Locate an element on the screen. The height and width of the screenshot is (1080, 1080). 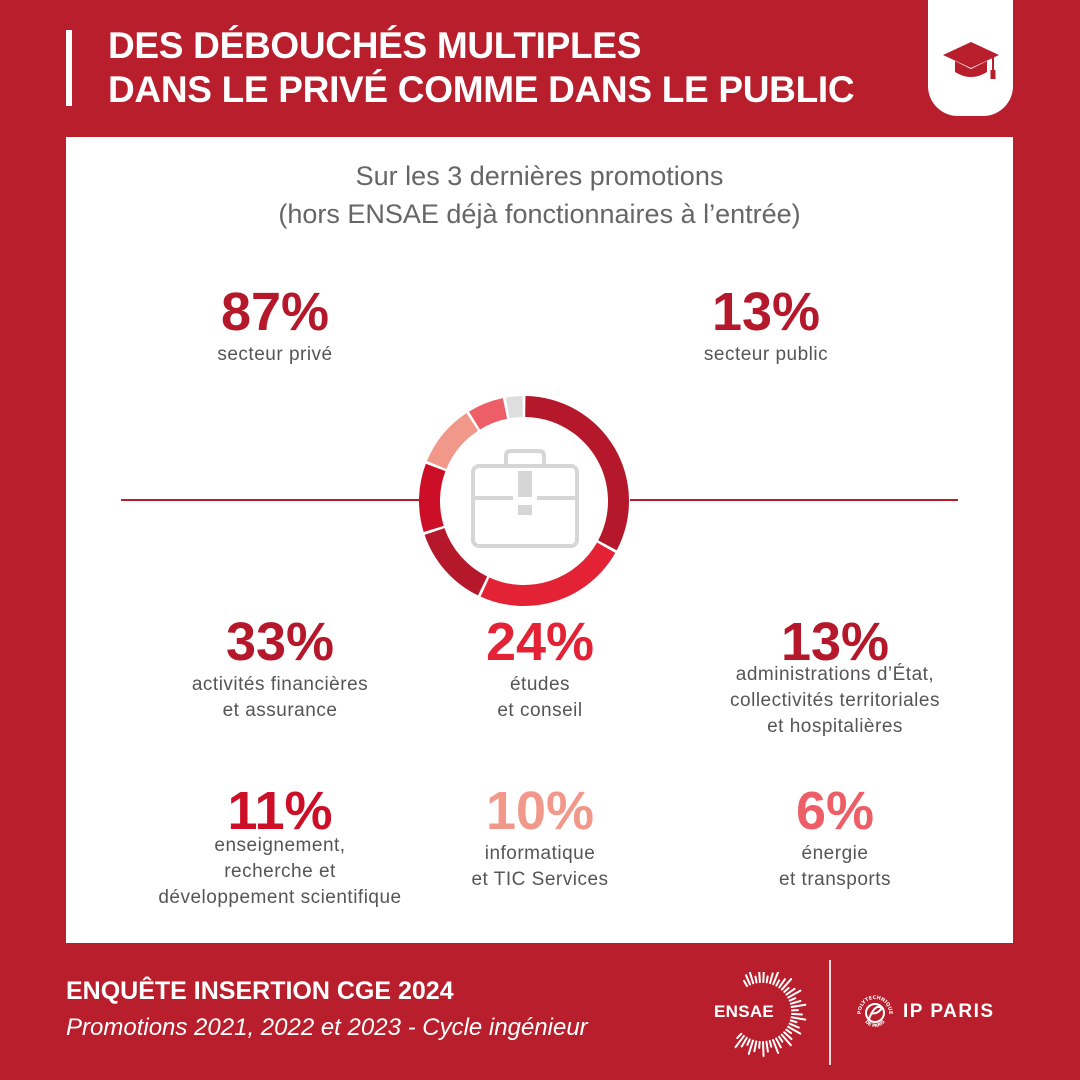
ensae-wordmark: ENSAE is located at coordinates (744, 1011).